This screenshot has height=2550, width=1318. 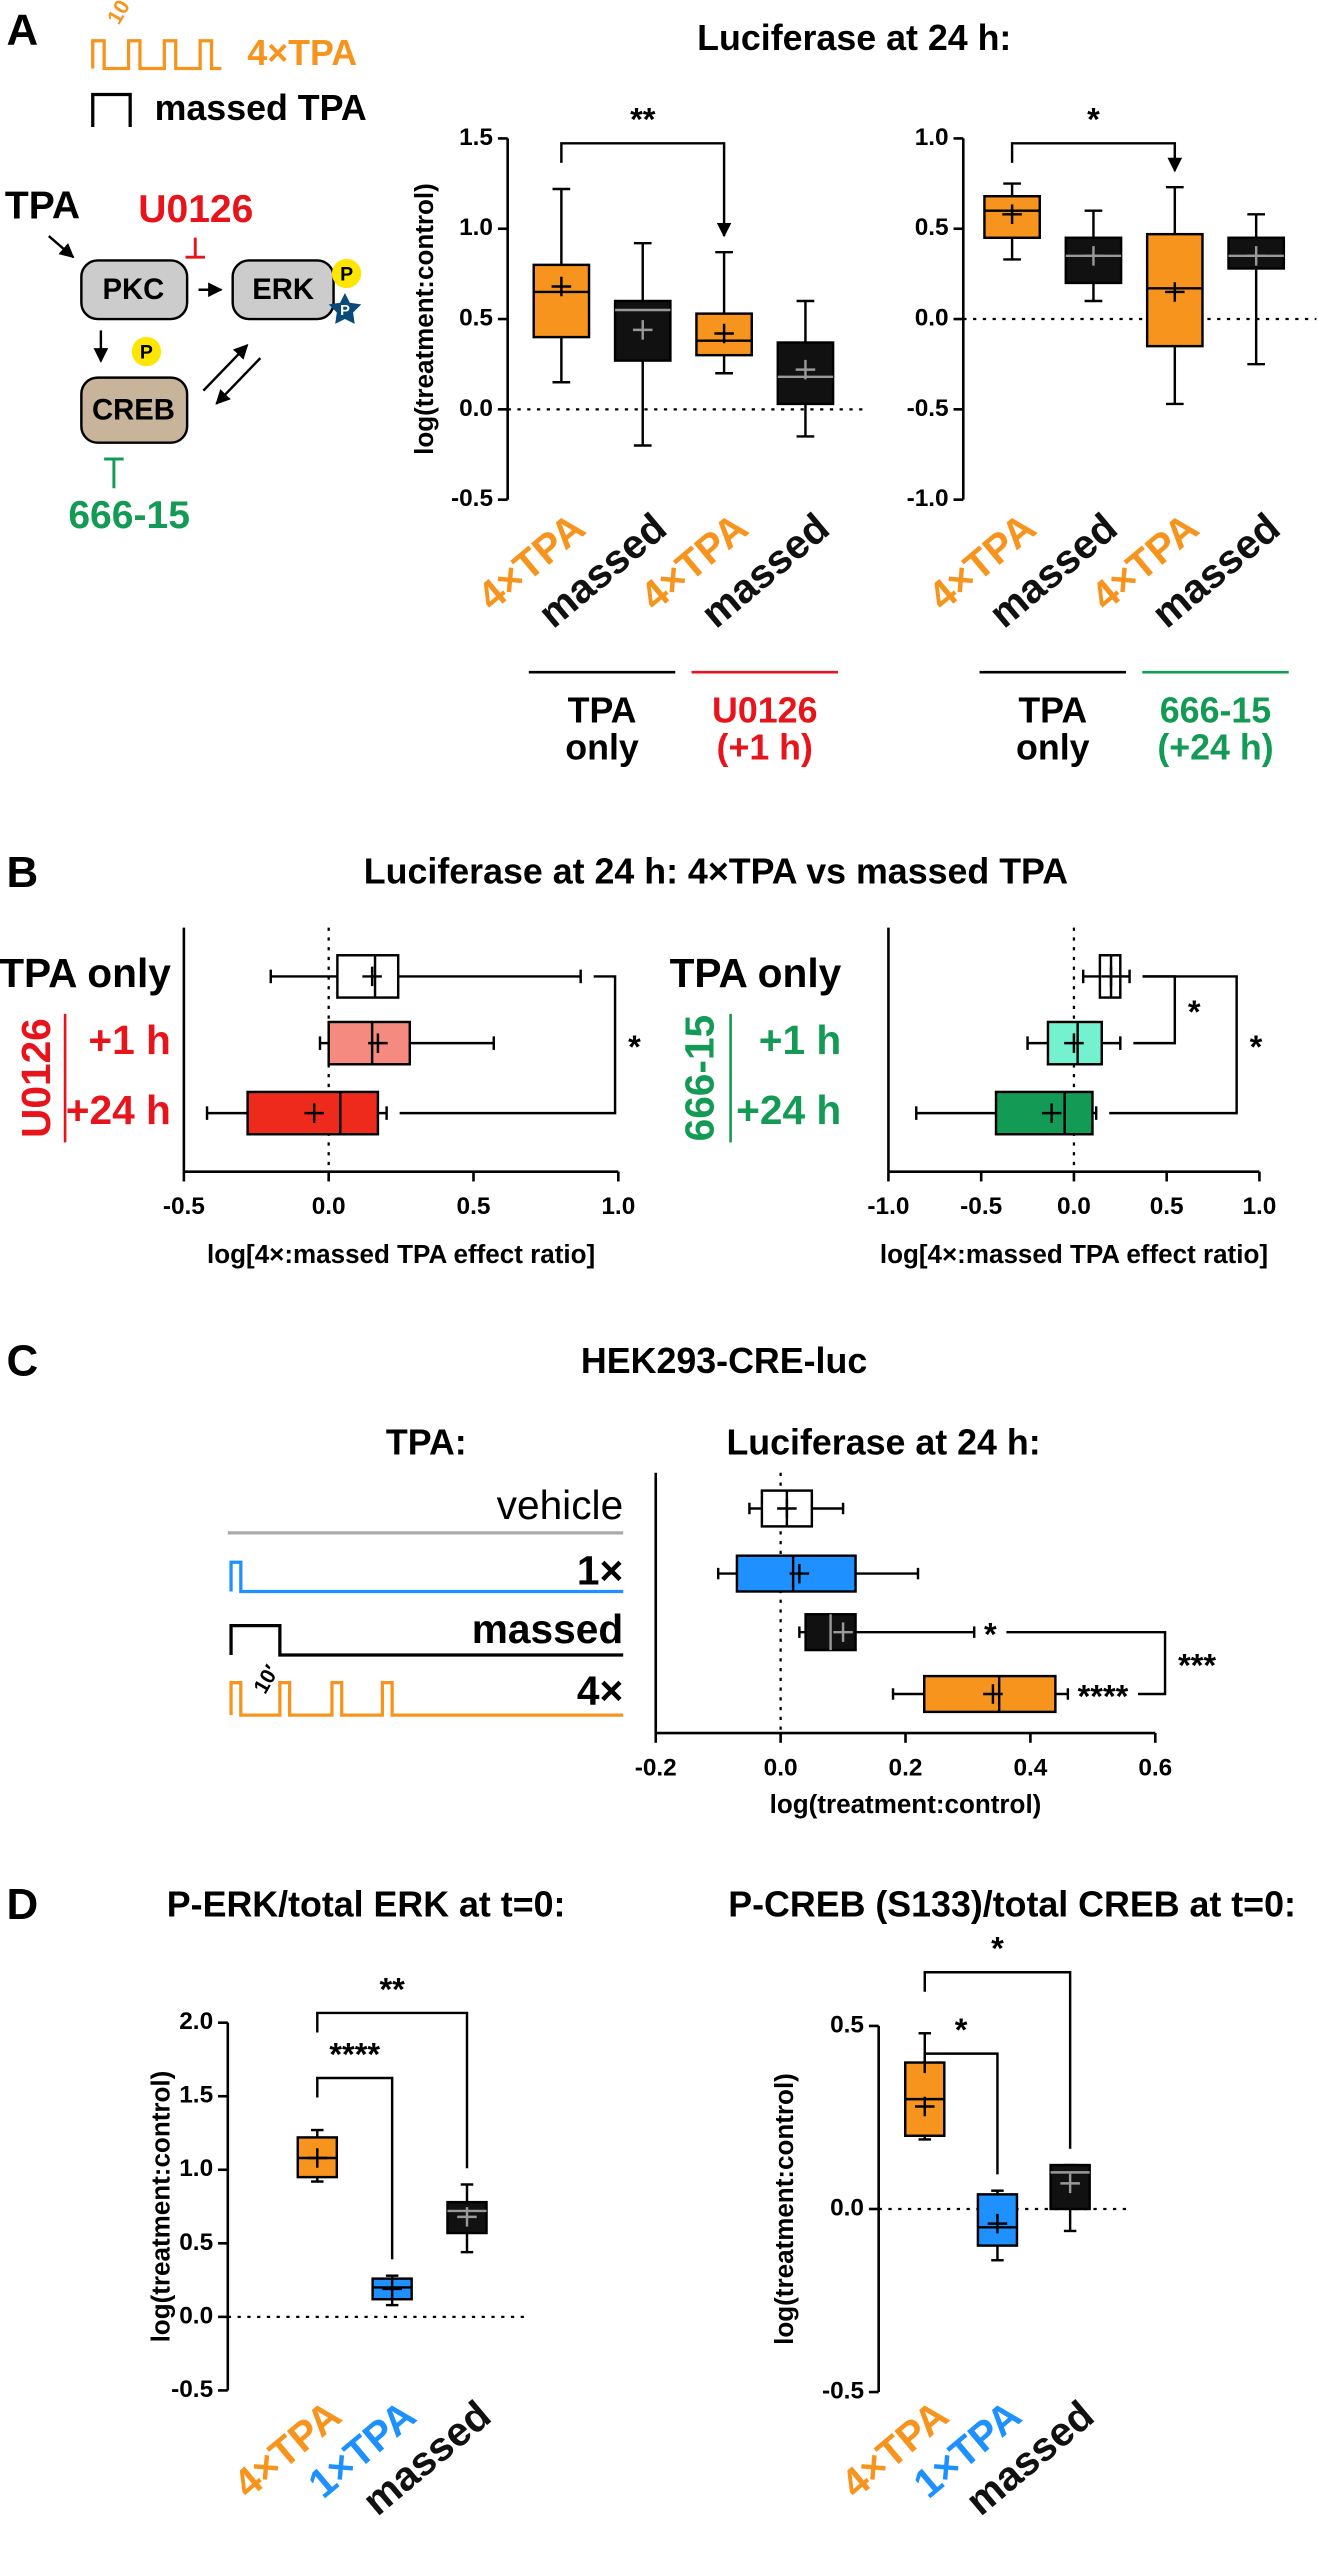 I want to click on massed-pulse, so click(x=111, y=110).